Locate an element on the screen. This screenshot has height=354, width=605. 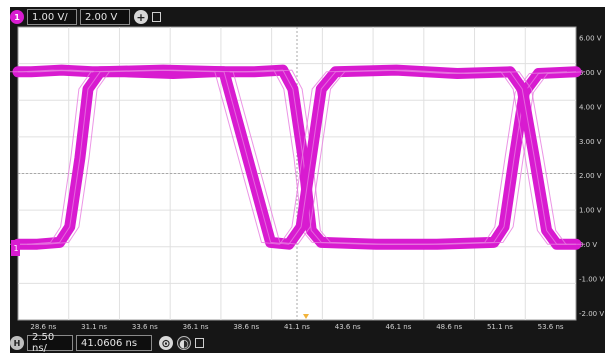
x-tick-label: 33.6 ns is located at coordinates (145, 327).